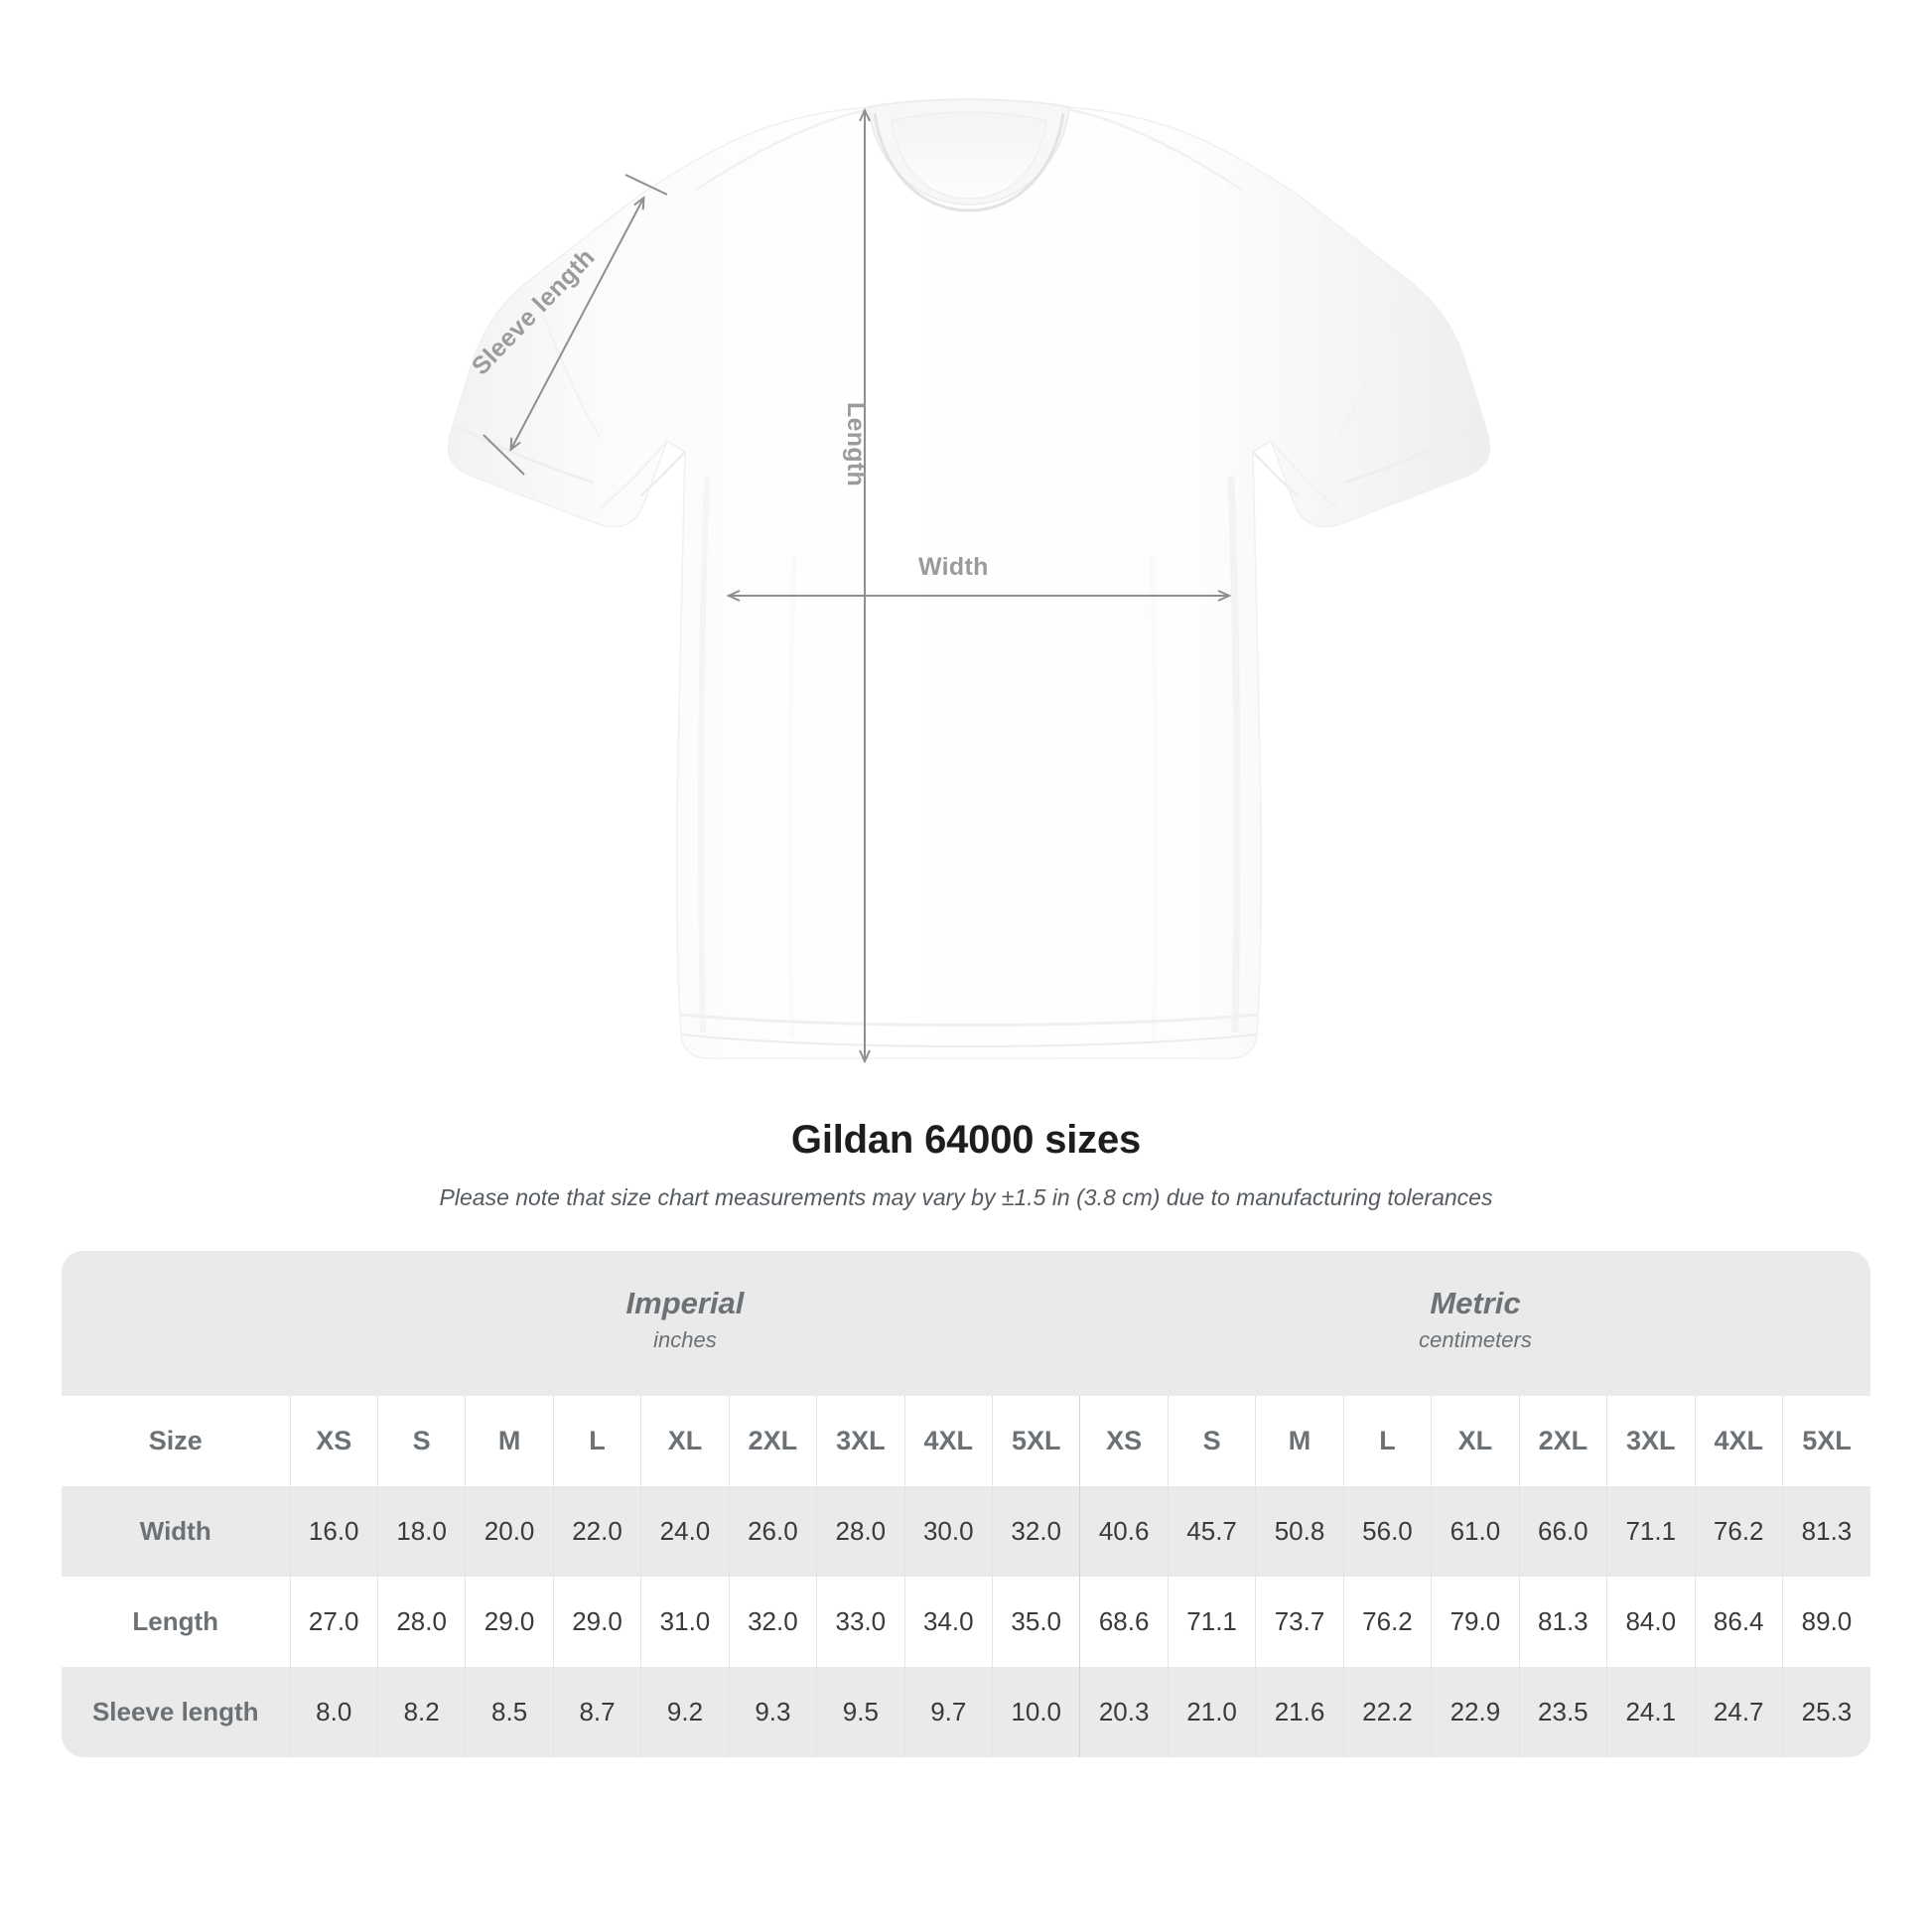 This screenshot has width=1932, height=1932. Describe the element at coordinates (1826, 1440) in the screenshot. I see `size-header-metric-5xl: 5XL` at that location.